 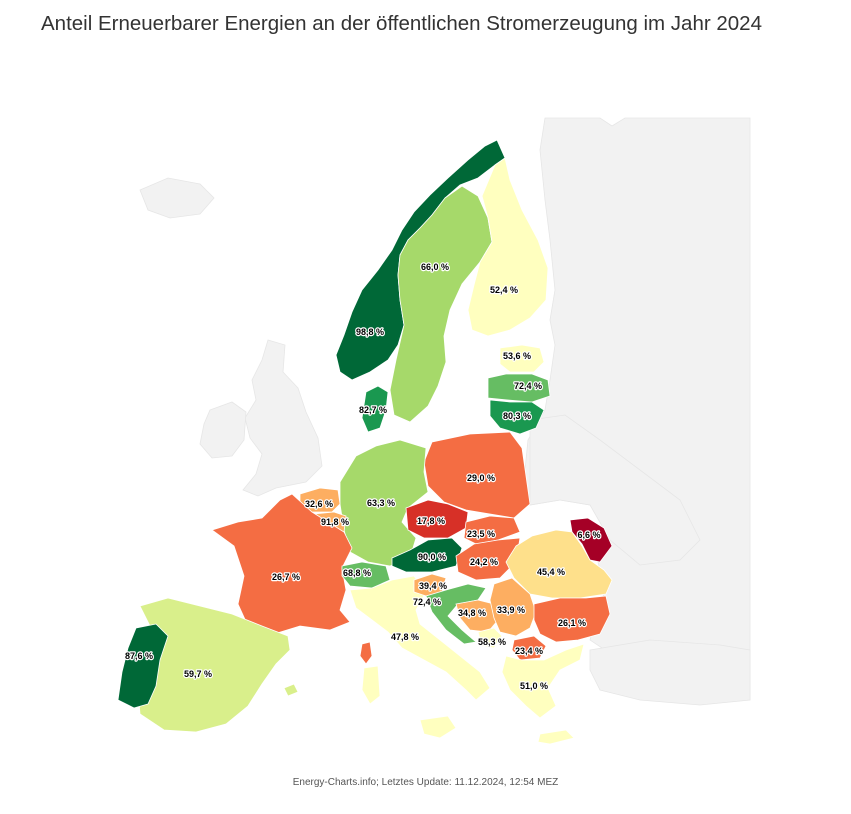 I want to click on label-denmark: 82,7 %, so click(x=373, y=410).